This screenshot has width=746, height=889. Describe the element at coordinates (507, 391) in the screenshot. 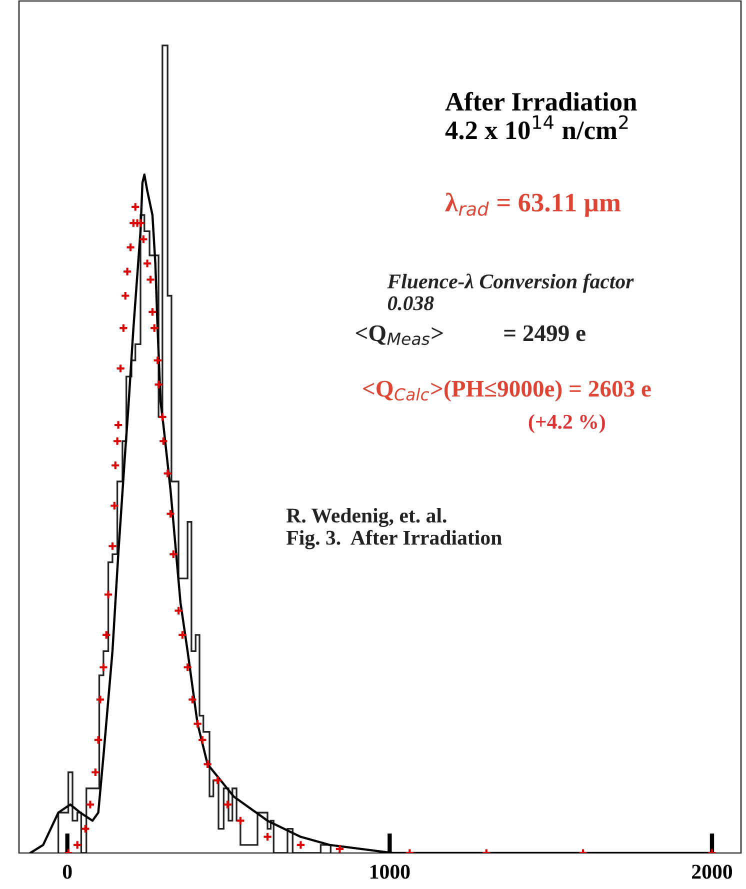

I see `annotation: <Q$_{Calc}$>(PH≤9000e) = 2603 e` at that location.